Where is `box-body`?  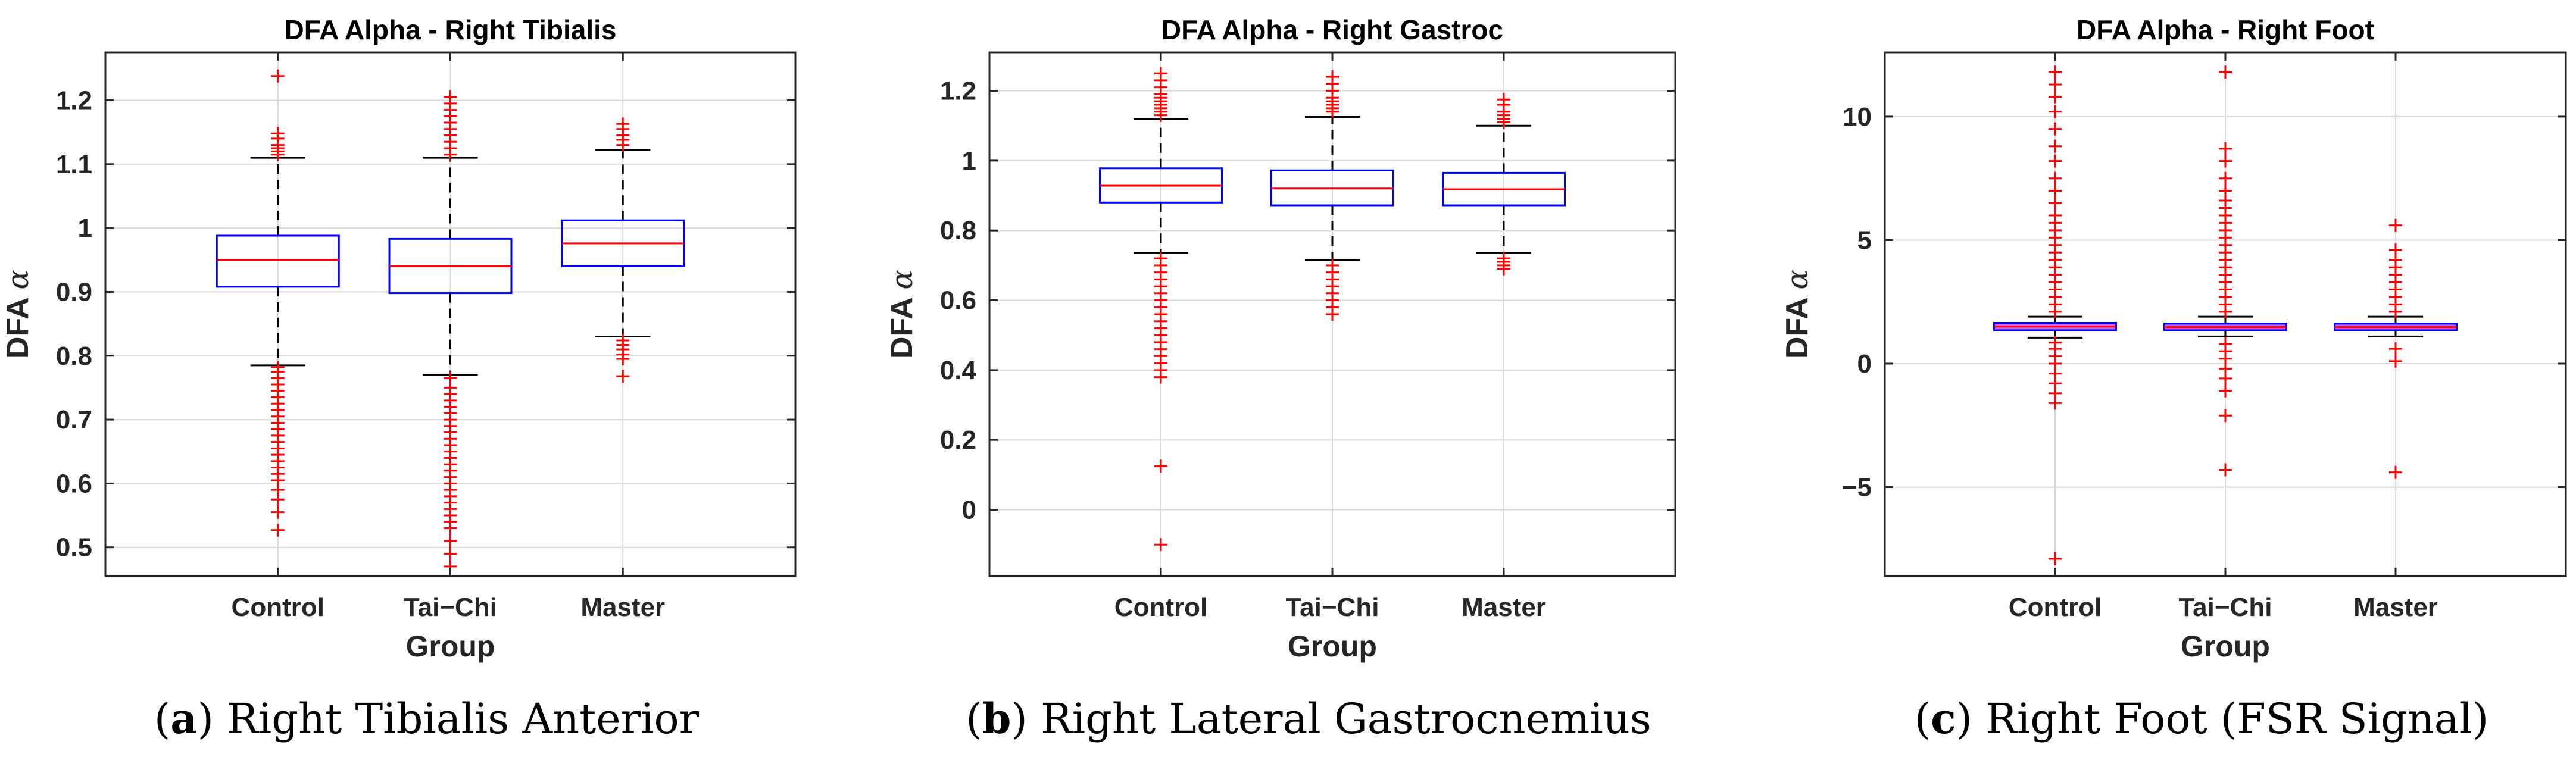 box-body is located at coordinates (278, 261).